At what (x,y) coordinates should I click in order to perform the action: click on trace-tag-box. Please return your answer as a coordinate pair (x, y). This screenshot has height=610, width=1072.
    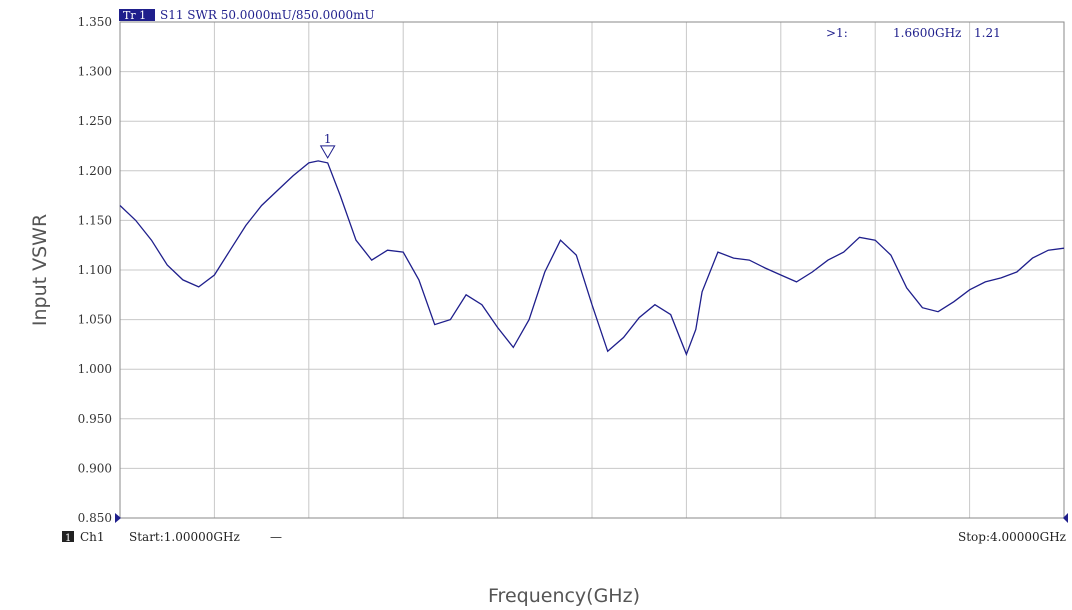
    Looking at the image, I should click on (137, 15).